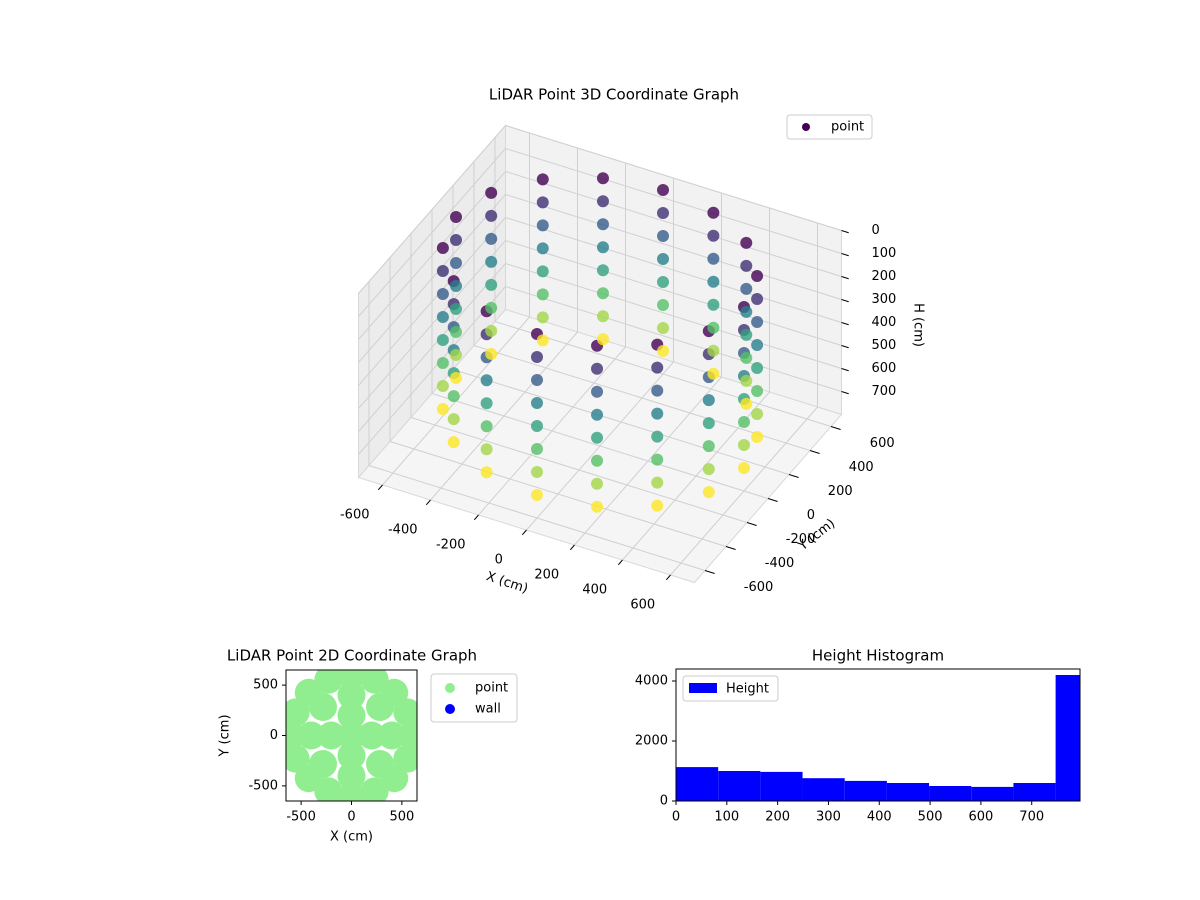 The image size is (1200, 900). Describe the element at coordinates (726, 817) in the screenshot. I see `x-tick-label: 100` at that location.